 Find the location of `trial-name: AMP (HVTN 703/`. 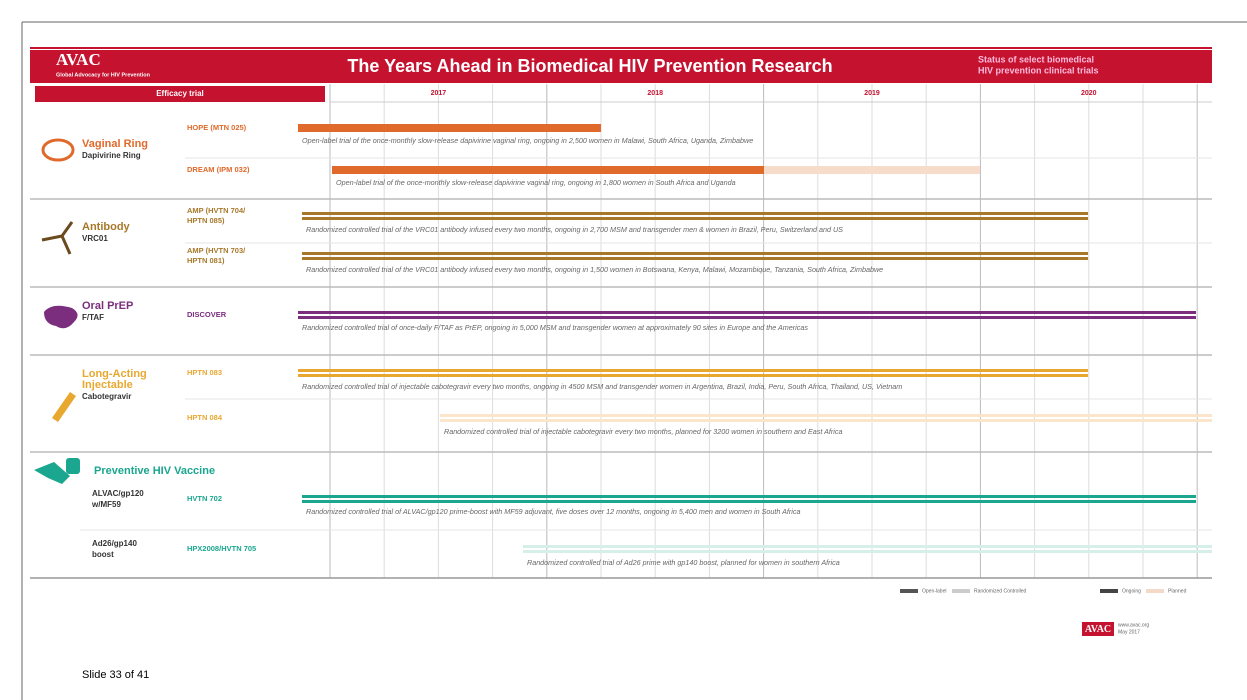

trial-name: AMP (HVTN 703/ is located at coordinates (216, 250).